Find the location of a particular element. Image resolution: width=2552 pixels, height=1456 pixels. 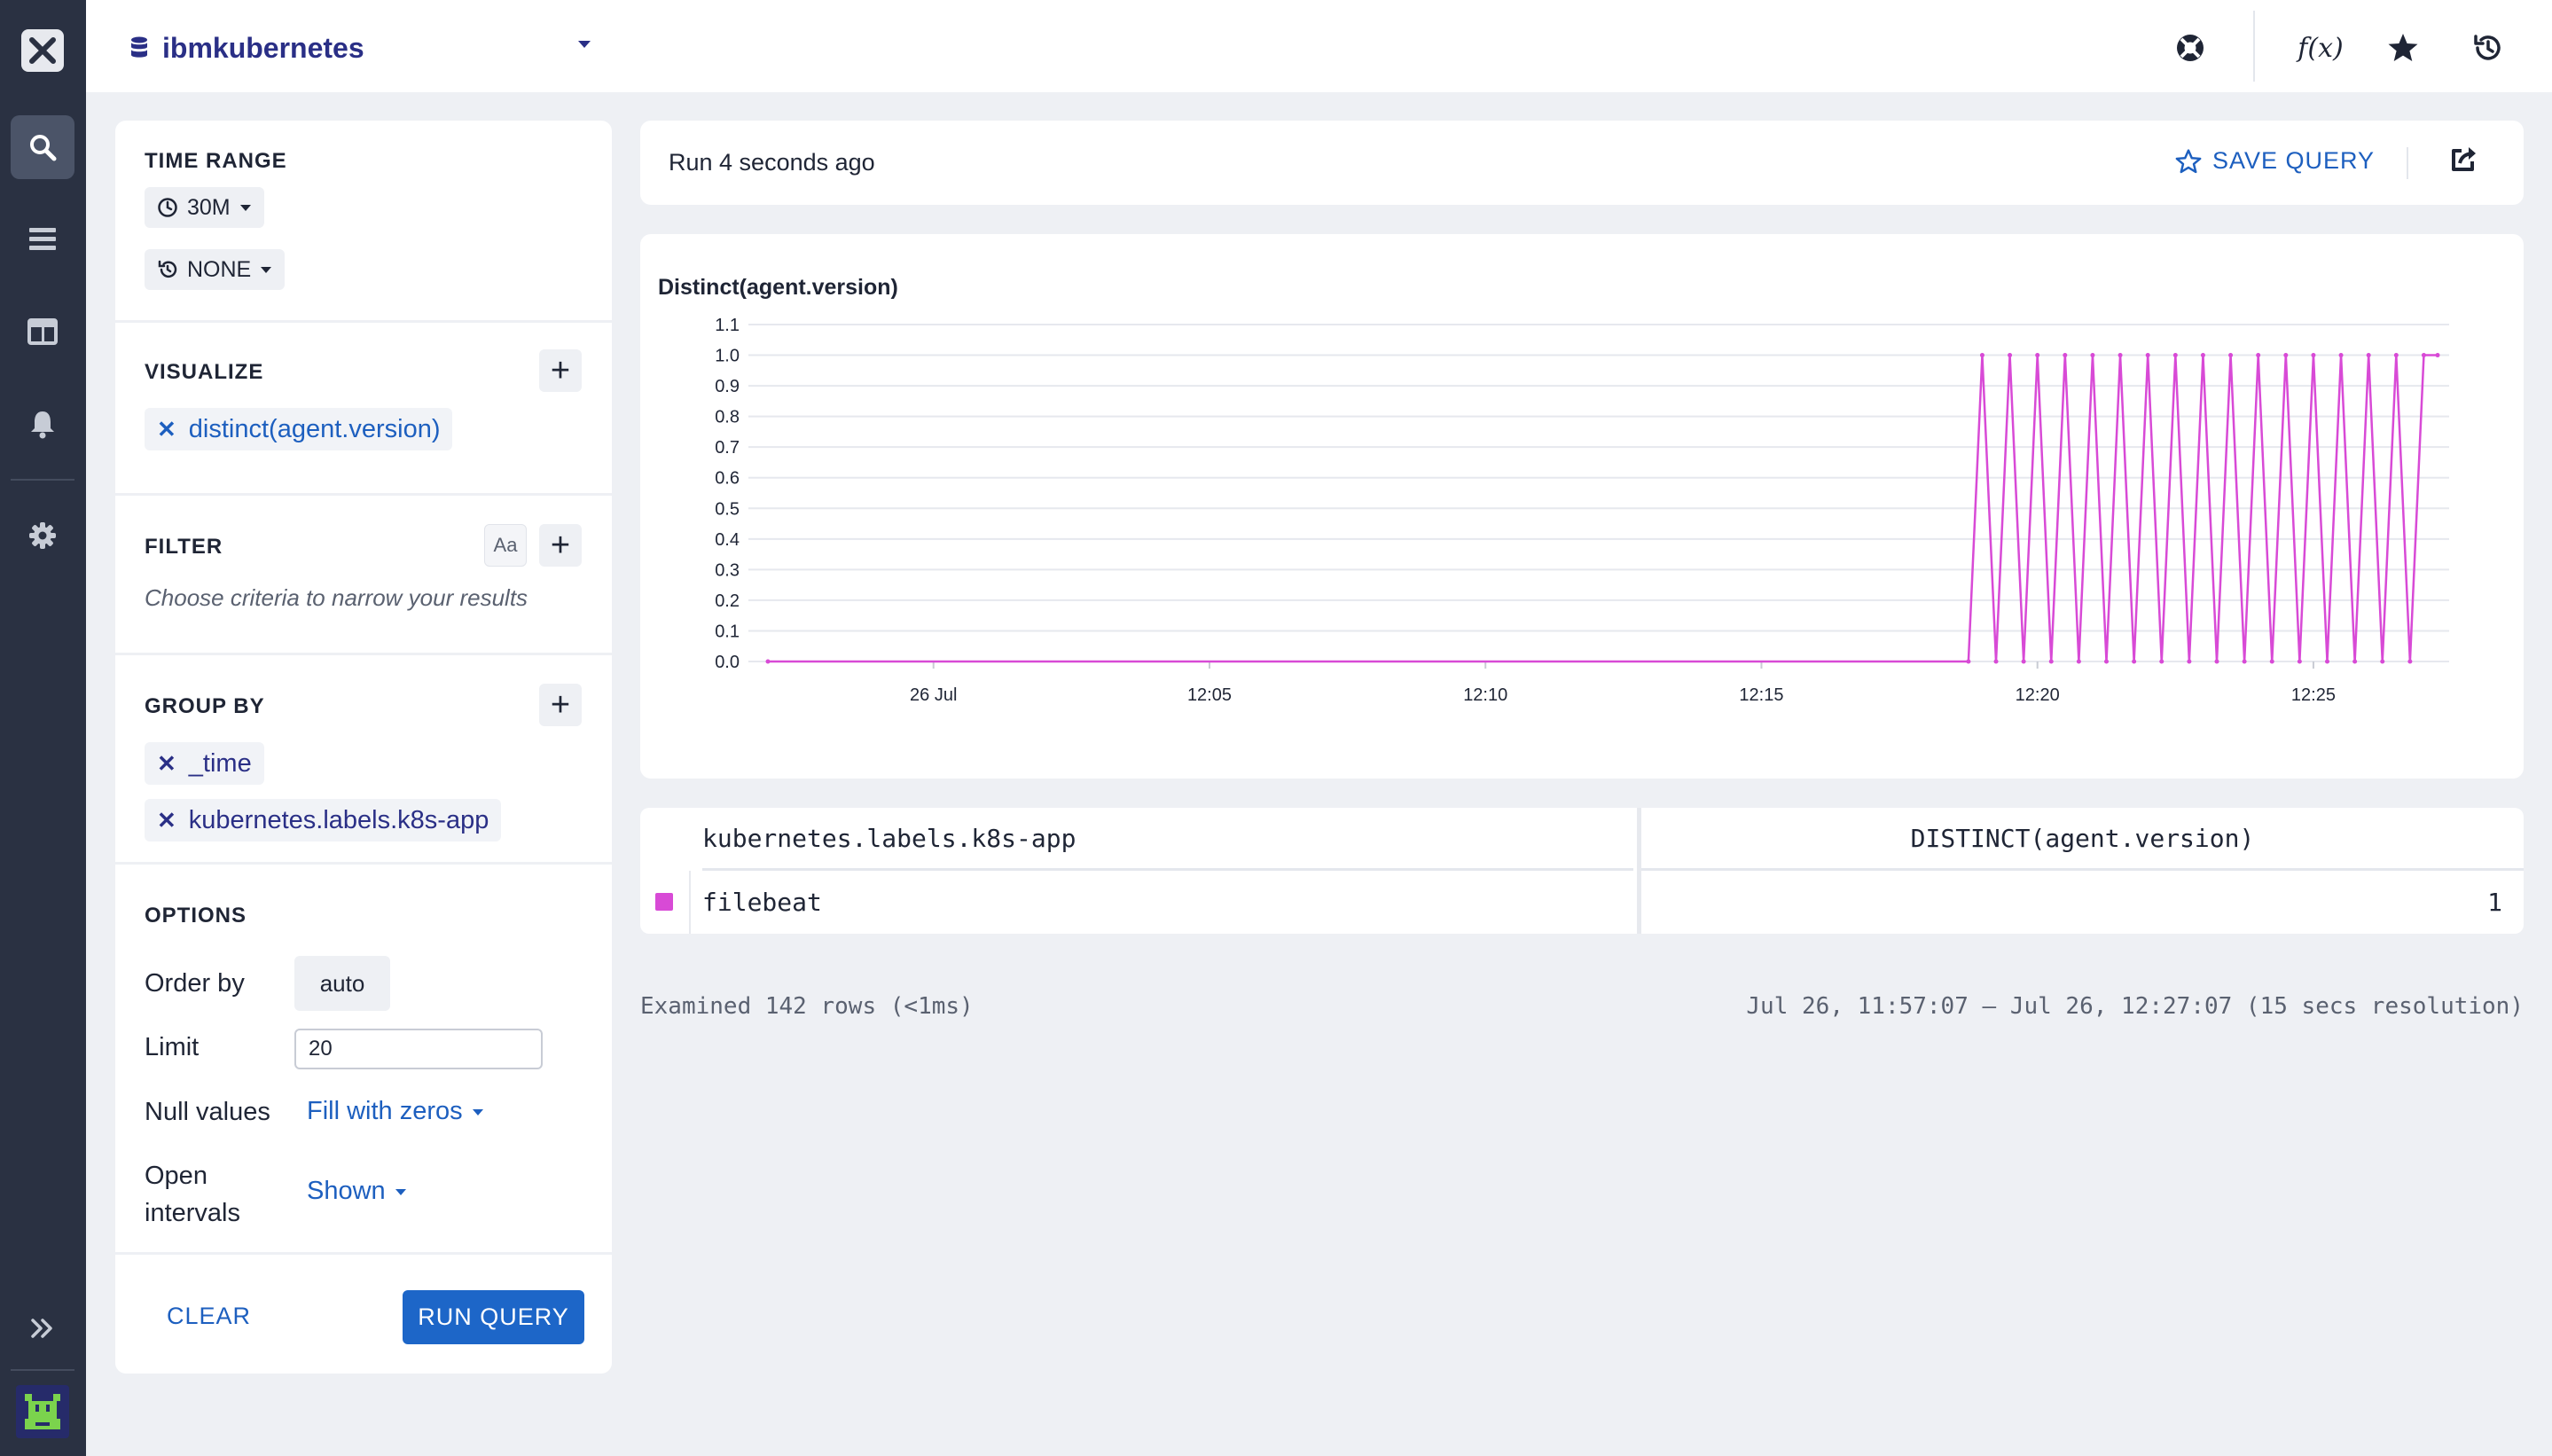

visualize-tag: ✕ distinct(agent.version) is located at coordinates (299, 429).